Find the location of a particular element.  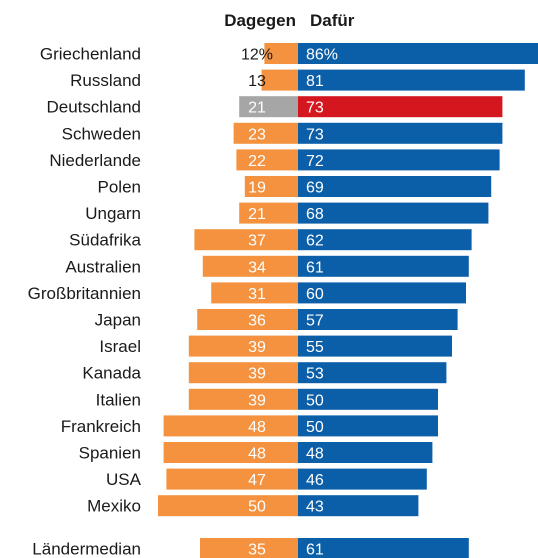

row-2-value-against: 21 is located at coordinates (257, 108).